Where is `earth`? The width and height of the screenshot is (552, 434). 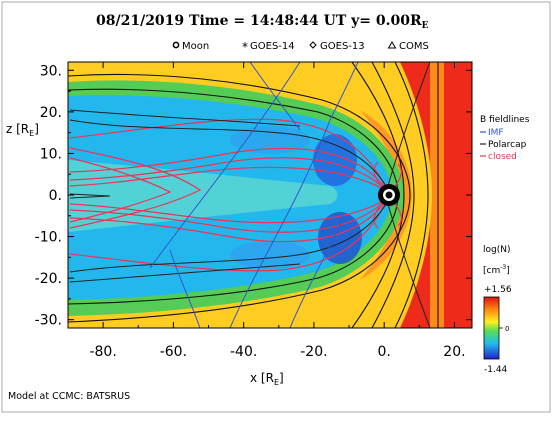 earth is located at coordinates (389, 195).